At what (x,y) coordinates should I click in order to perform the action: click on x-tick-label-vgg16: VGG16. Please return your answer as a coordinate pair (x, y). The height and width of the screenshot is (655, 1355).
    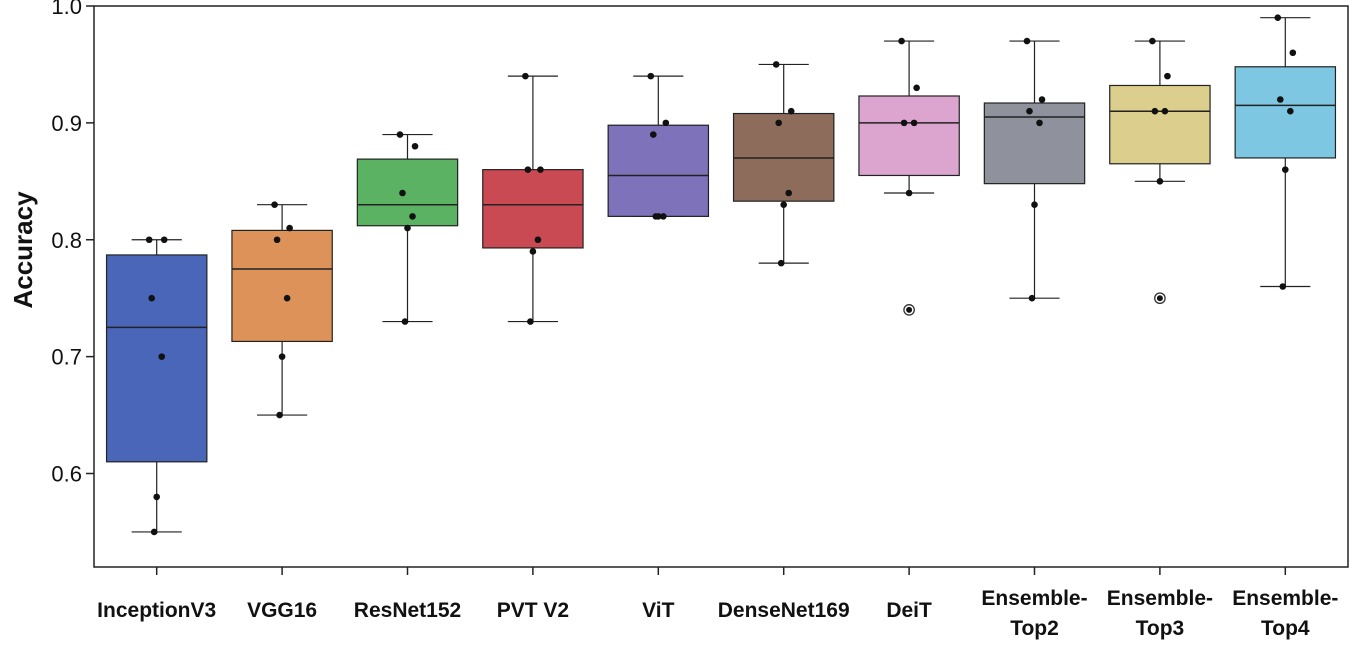
    Looking at the image, I should click on (282, 610).